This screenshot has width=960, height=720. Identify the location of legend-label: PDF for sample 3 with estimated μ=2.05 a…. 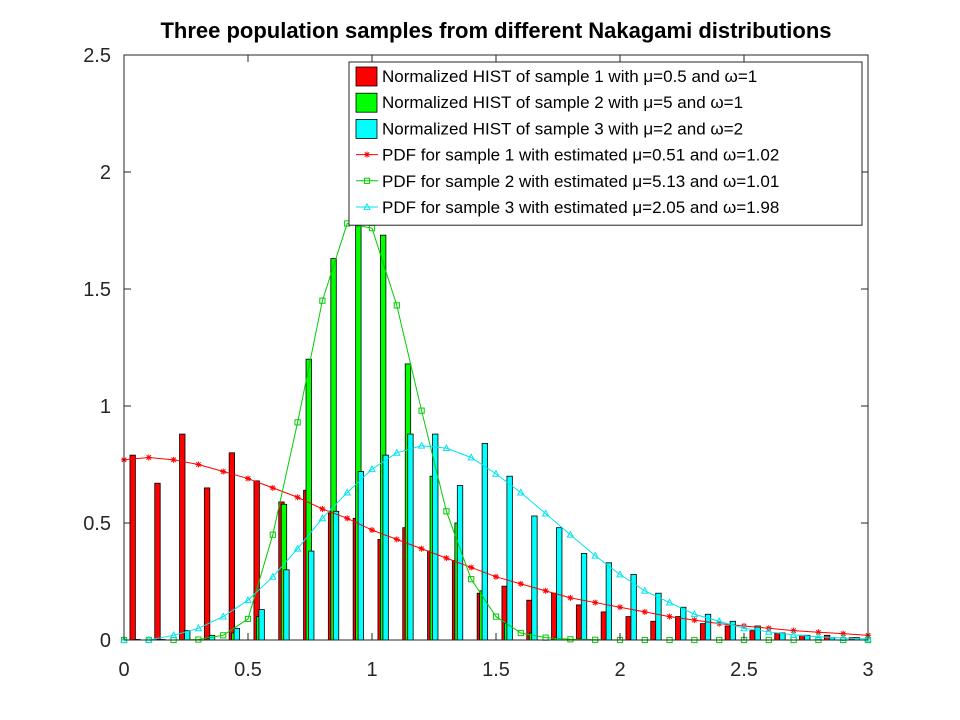
(580, 207).